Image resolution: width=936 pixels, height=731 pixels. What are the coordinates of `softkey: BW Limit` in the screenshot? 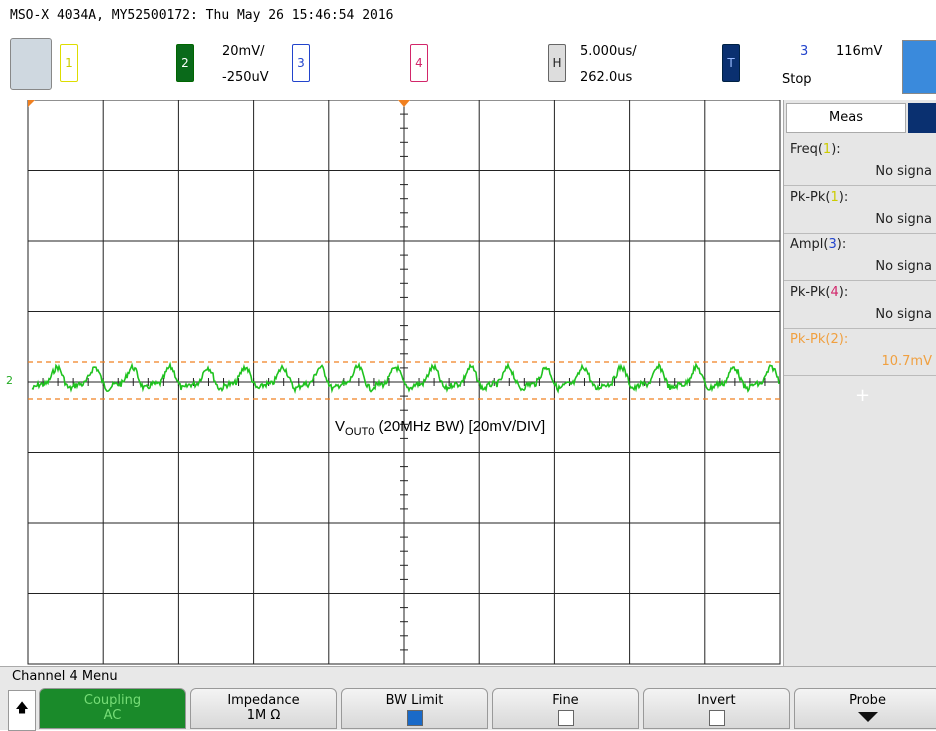 It's located at (414, 708).